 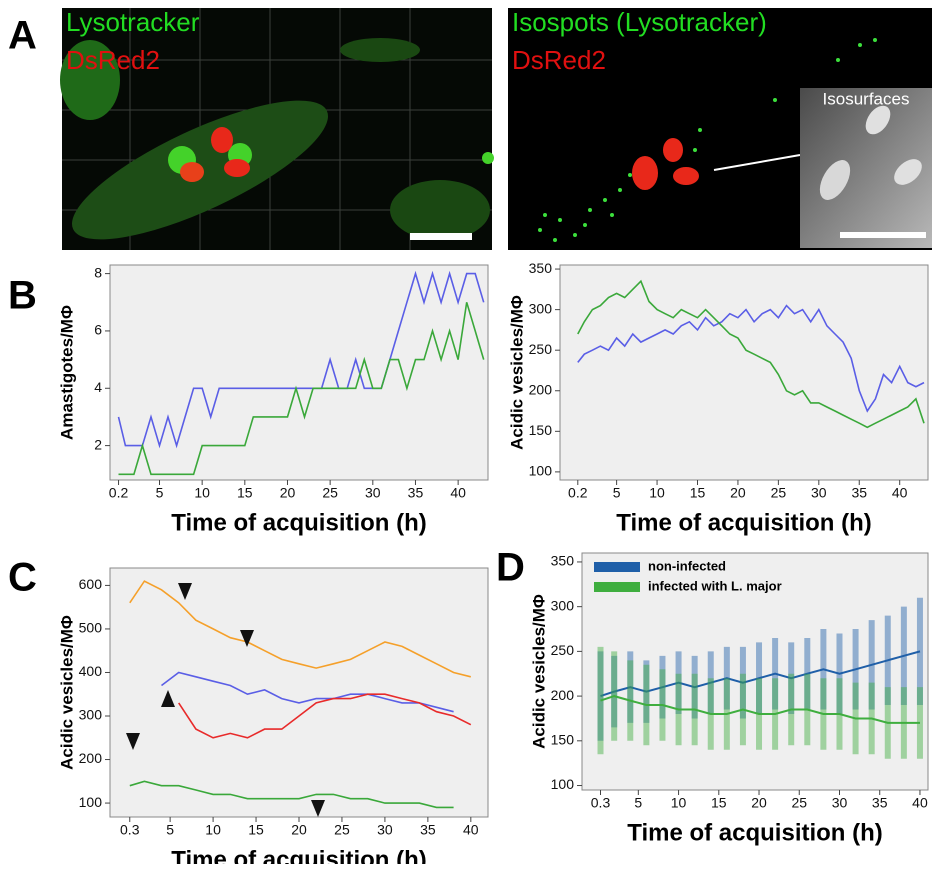 I want to click on inset-label: Isosurfaces, so click(x=866, y=98).